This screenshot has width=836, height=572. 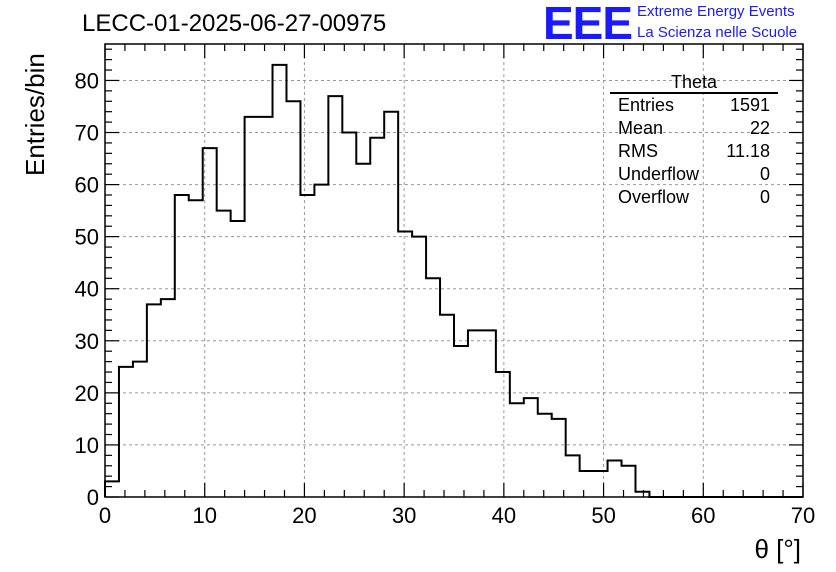 I want to click on stats-row-mean: Mean 22, so click(x=694, y=128).